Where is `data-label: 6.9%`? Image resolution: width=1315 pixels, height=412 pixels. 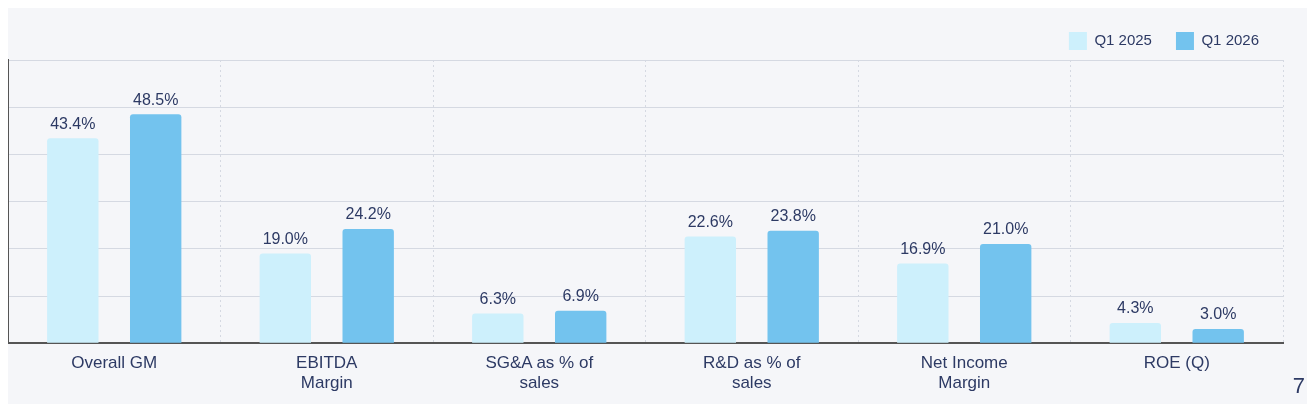
data-label: 6.9% is located at coordinates (580, 296).